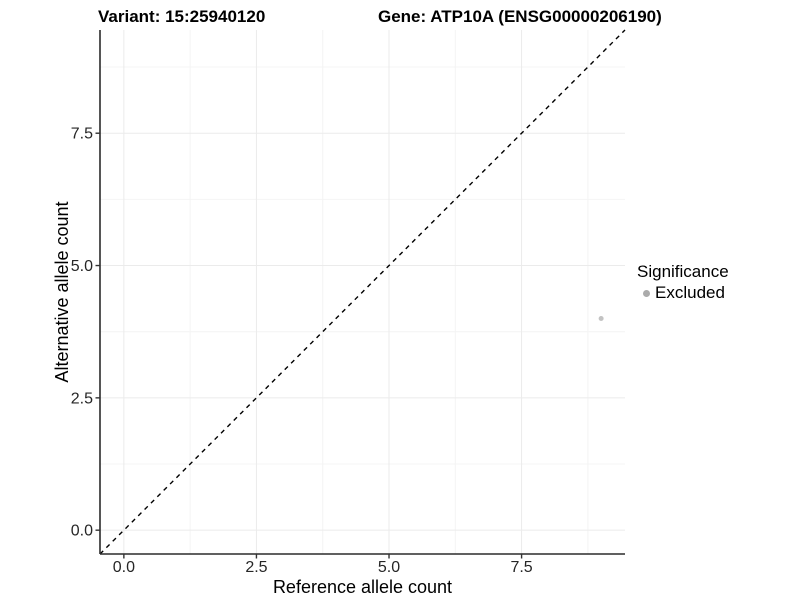  Describe the element at coordinates (521, 567) in the screenshot. I see `x-tick-label: 7.5` at that location.